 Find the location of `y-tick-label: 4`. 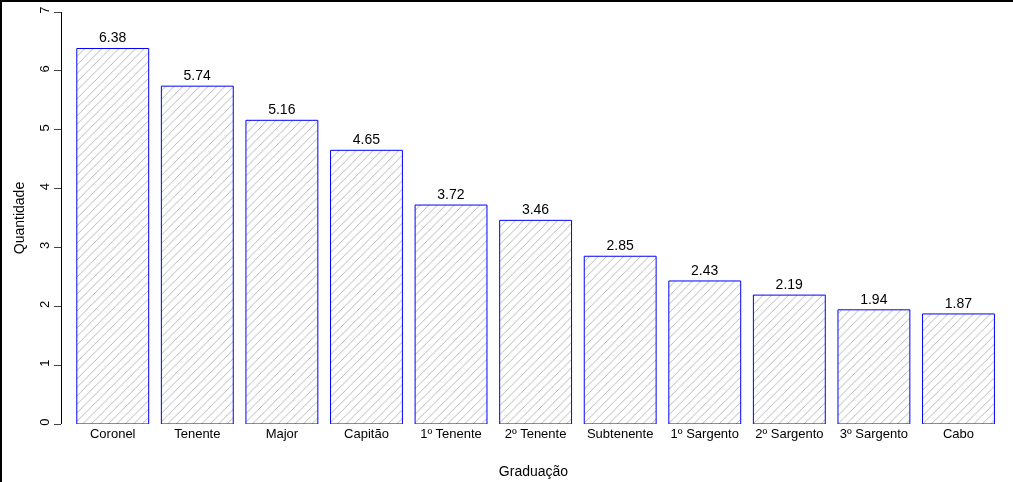

y-tick-label: 4 is located at coordinates (44, 187).